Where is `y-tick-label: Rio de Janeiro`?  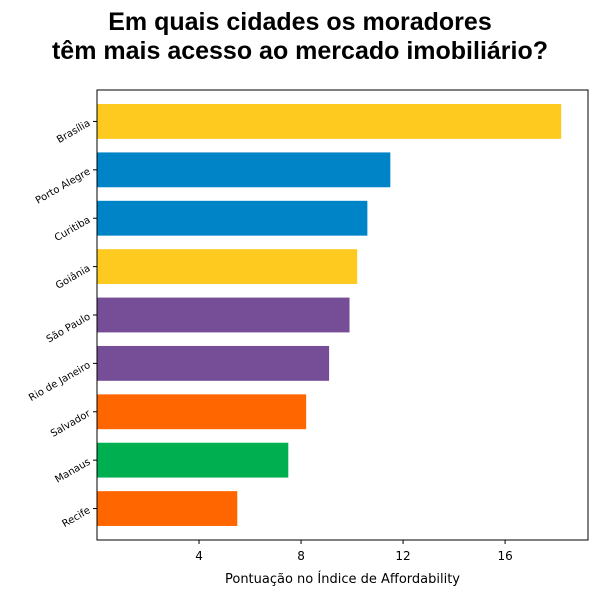
y-tick-label: Rio de Janeiro is located at coordinates (59, 382).